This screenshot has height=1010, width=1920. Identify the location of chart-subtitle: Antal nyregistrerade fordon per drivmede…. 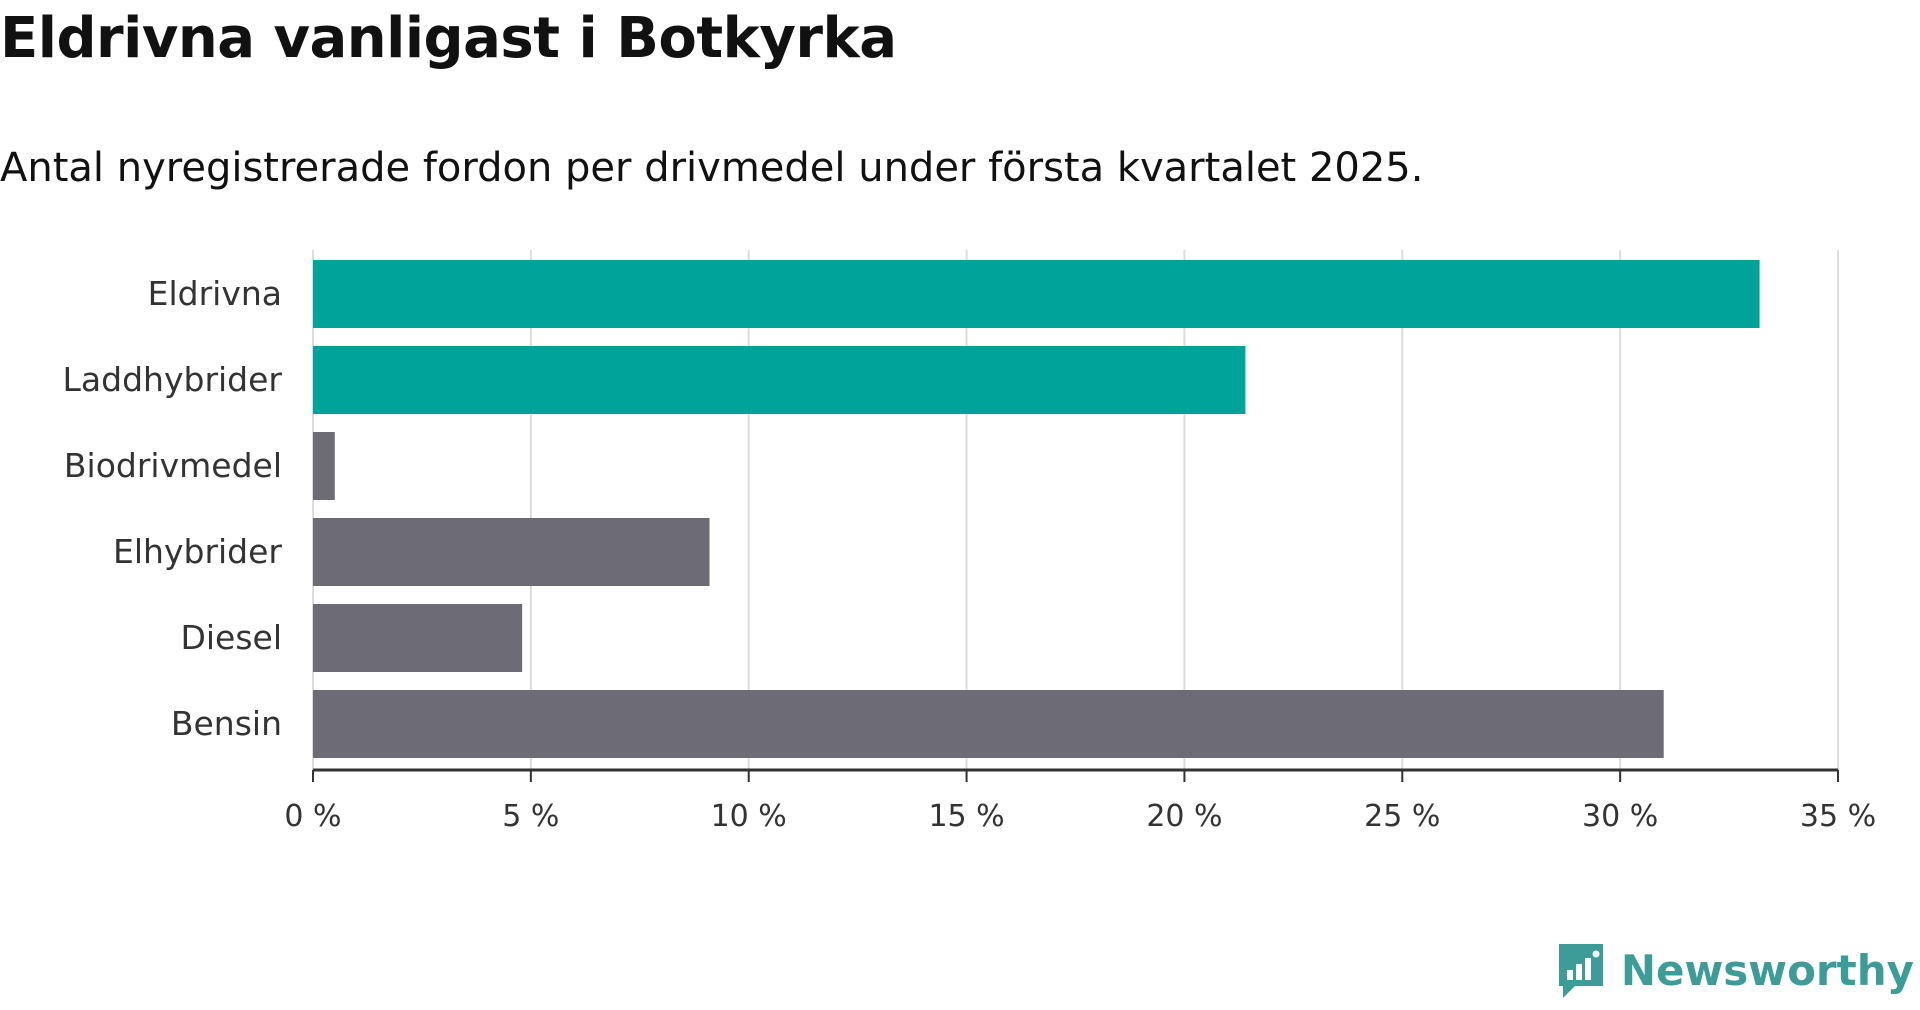
(712, 168).